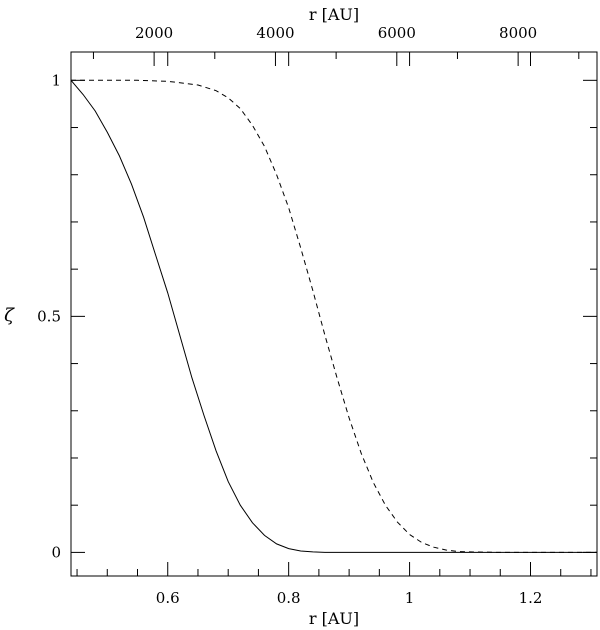 The image size is (600, 630). Describe the element at coordinates (154, 33) in the screenshot. I see `x-top-tick-label: 2000` at that location.